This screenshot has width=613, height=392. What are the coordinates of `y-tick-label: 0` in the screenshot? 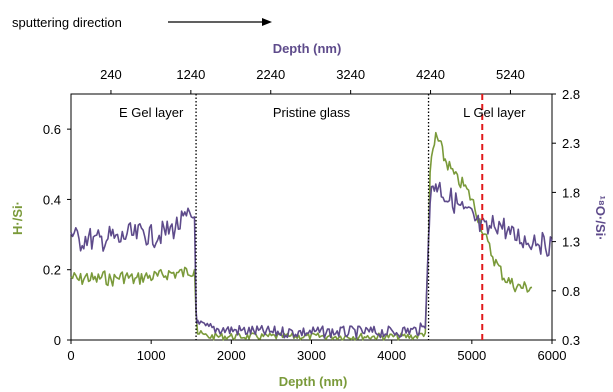 It's located at (57, 340).